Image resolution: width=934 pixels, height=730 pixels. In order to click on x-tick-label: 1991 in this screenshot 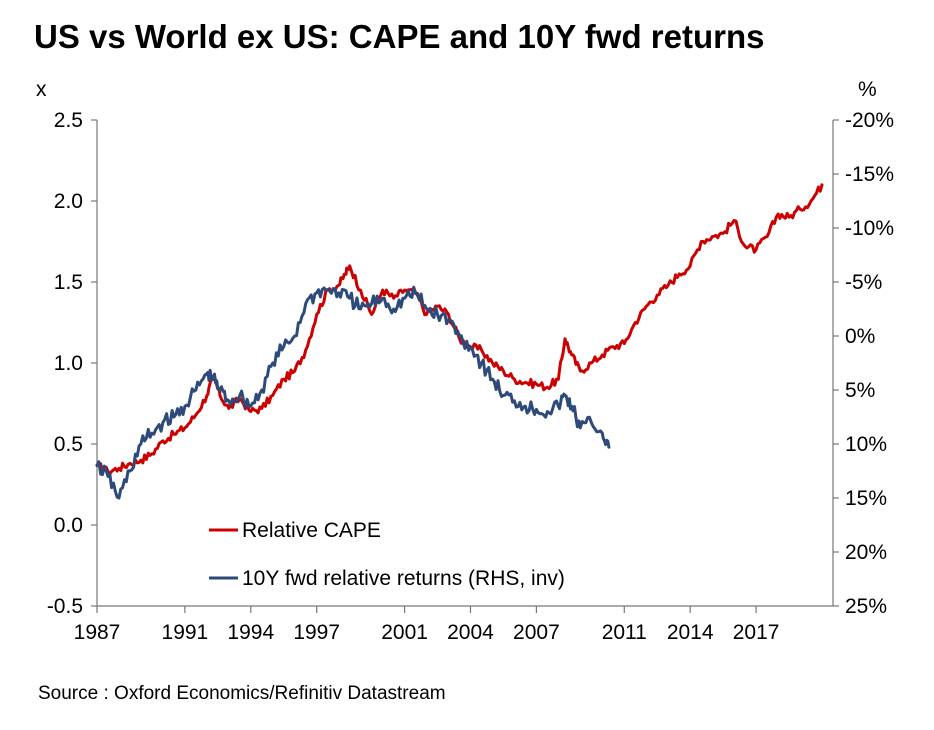, I will do `click(185, 632)`.